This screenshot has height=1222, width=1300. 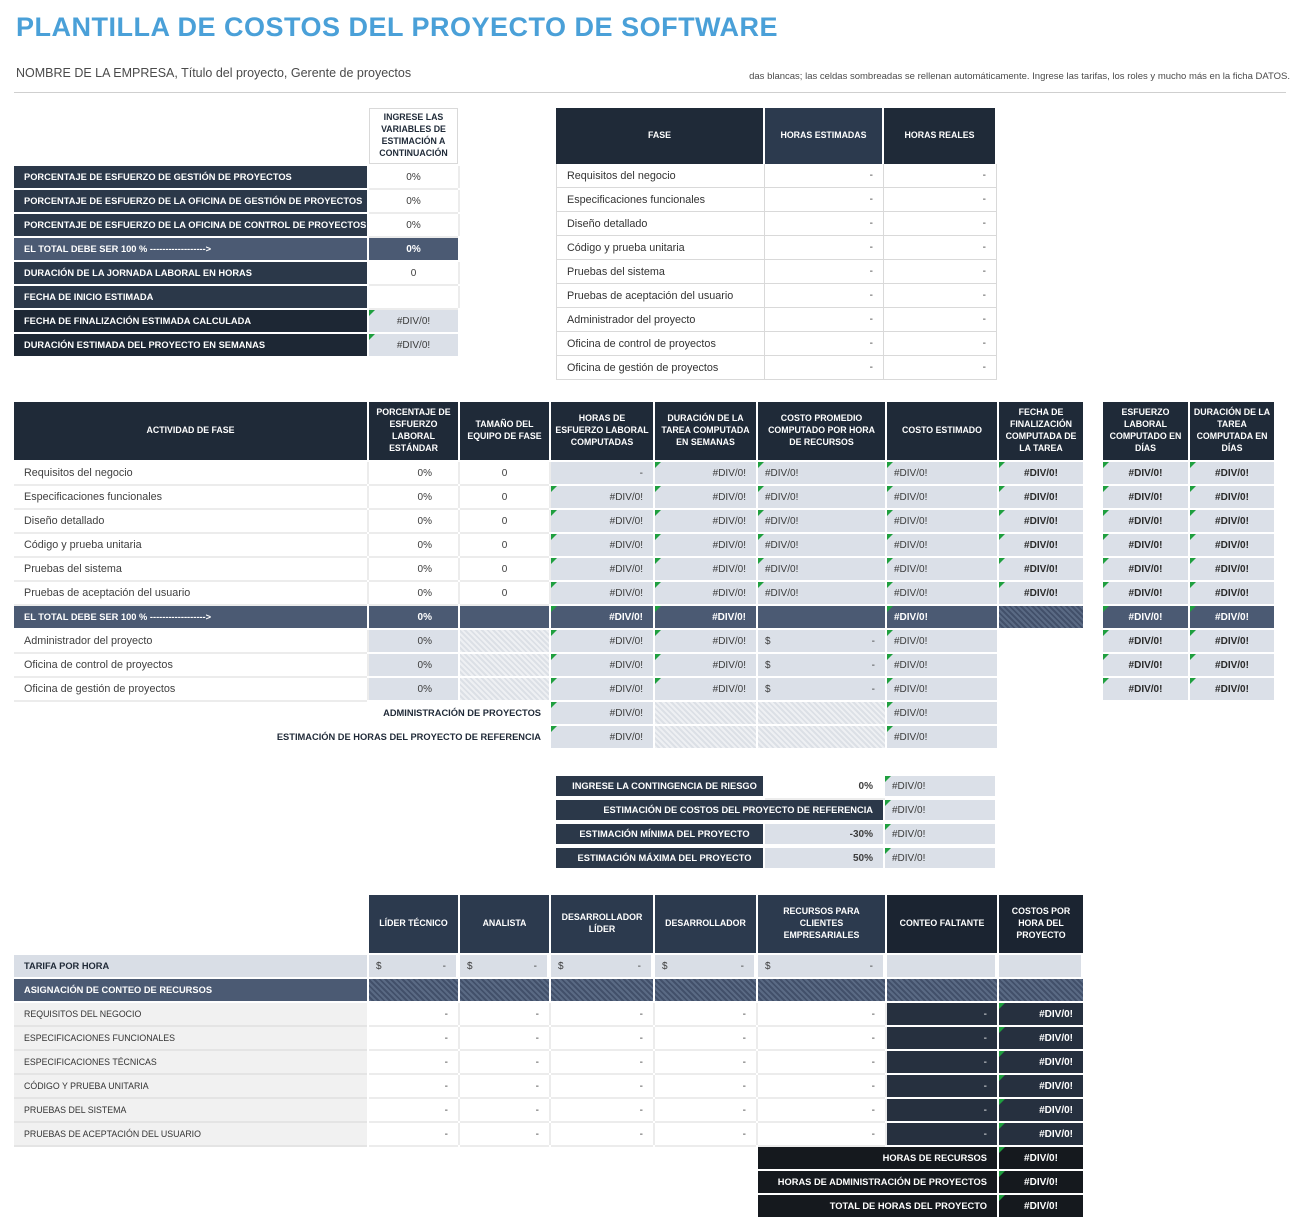 I want to click on variable-value-cell: 0, so click(x=413, y=273).